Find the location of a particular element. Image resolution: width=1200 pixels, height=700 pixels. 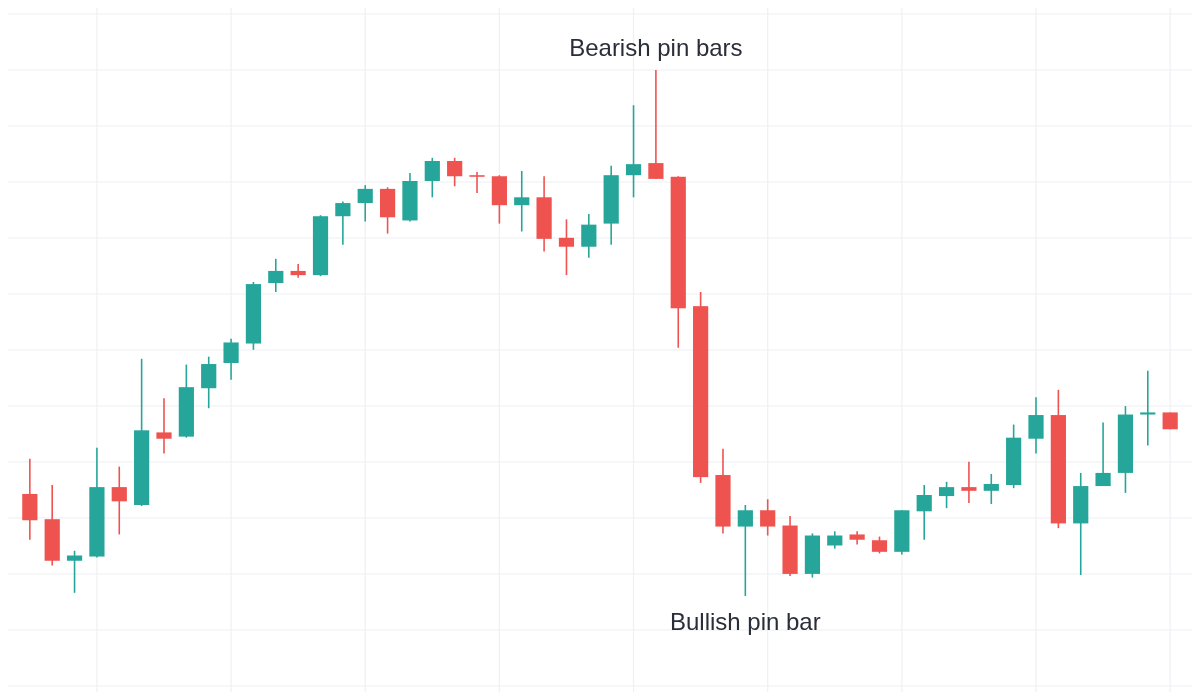

text: Bearish pin bars is located at coordinates (656, 47).